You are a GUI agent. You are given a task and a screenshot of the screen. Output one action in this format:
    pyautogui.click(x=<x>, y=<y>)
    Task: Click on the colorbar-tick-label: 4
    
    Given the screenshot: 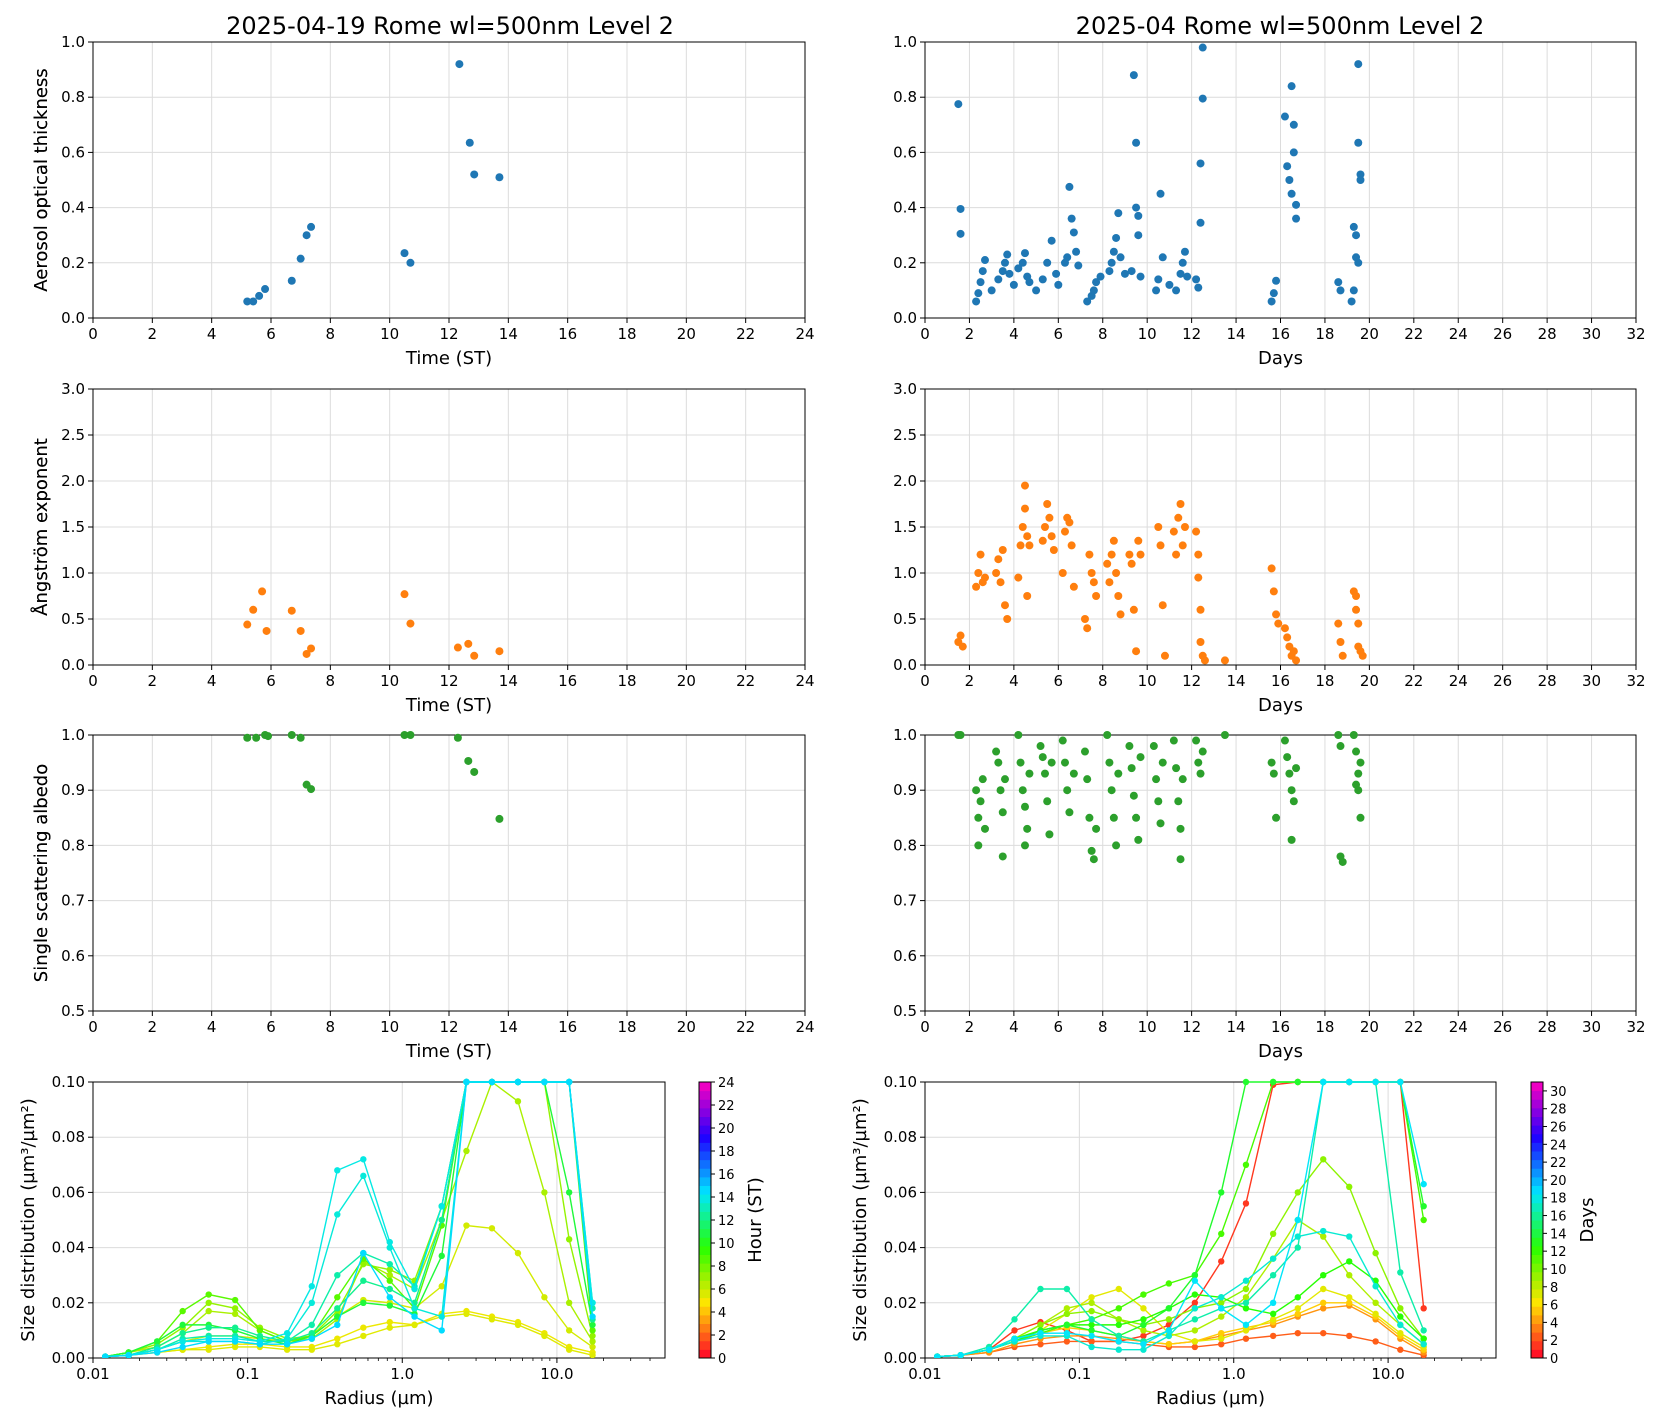 What is the action you would take?
    pyautogui.click(x=1554, y=1323)
    